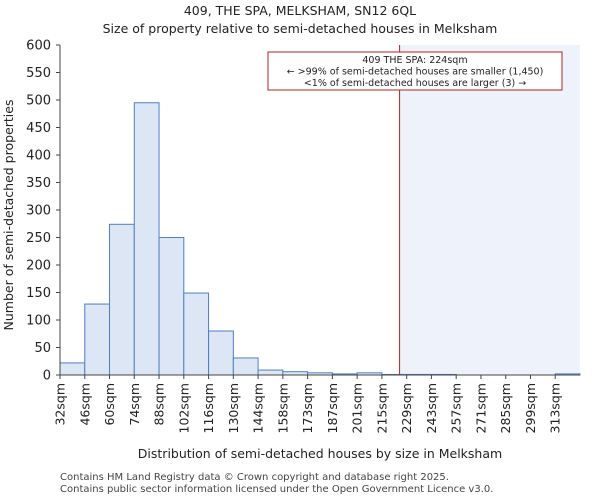 This screenshot has width=600, height=500. I want to click on x-tick-label: 285sqm, so click(505, 408).